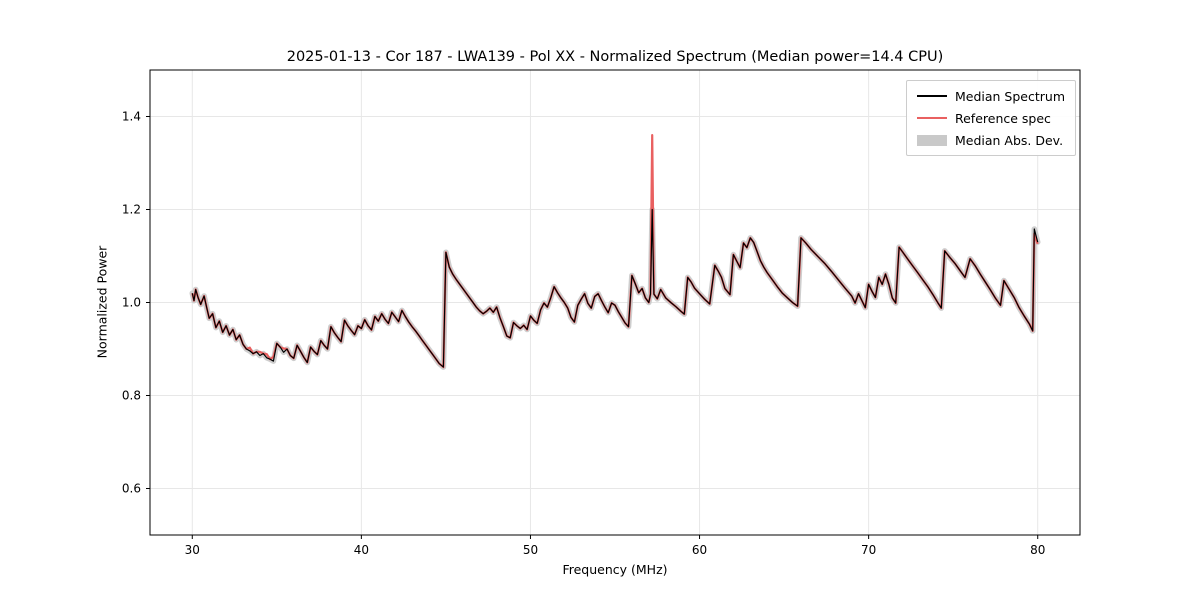 The height and width of the screenshot is (600, 1200). I want to click on median-abs-dev-band-swatch, so click(931, 140).